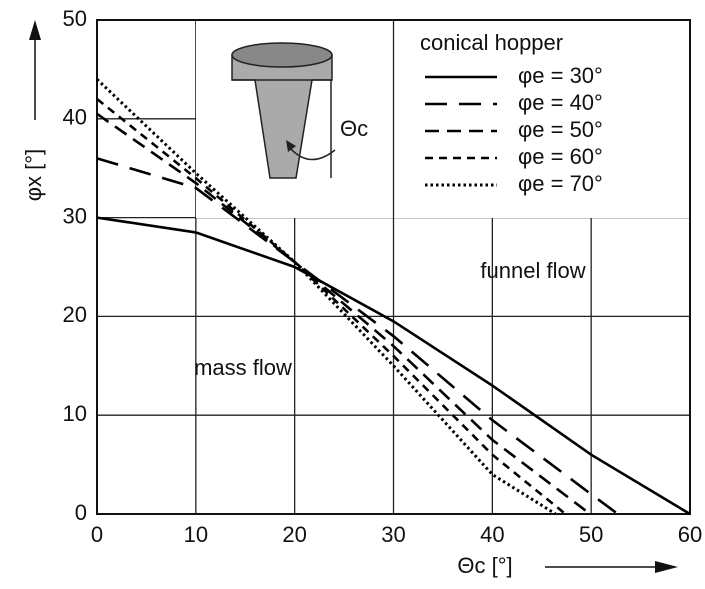  Describe the element at coordinates (532, 270) in the screenshot. I see `region-label: funnel flow` at that location.